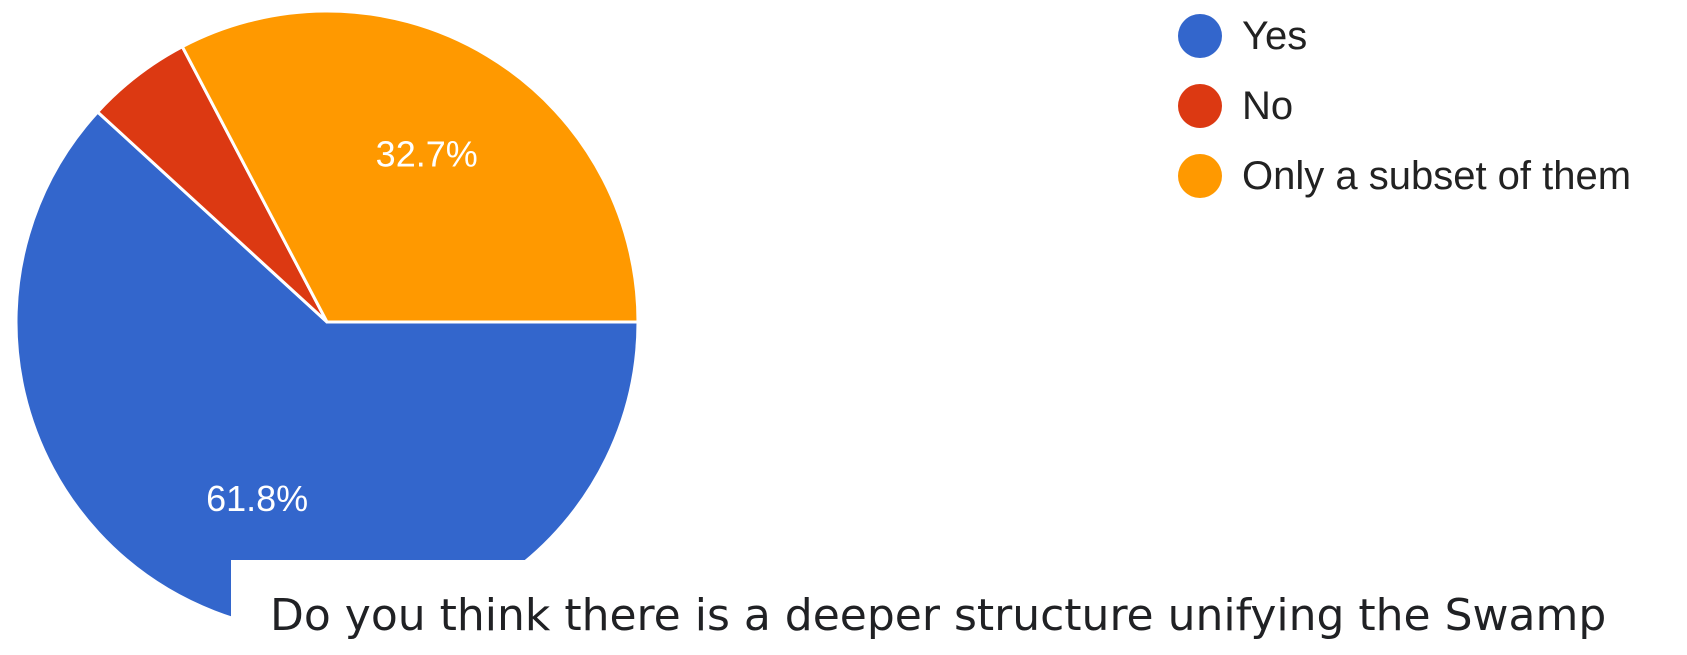 The width and height of the screenshot is (1687, 655). I want to click on legend-swatch-no, so click(1200, 106).